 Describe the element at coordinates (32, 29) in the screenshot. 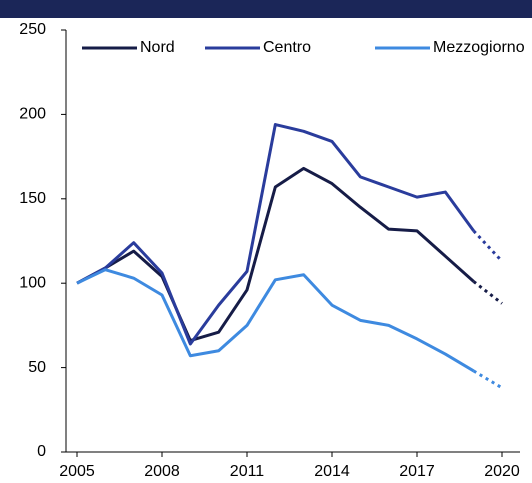

I see `y-tick-label: 250` at that location.